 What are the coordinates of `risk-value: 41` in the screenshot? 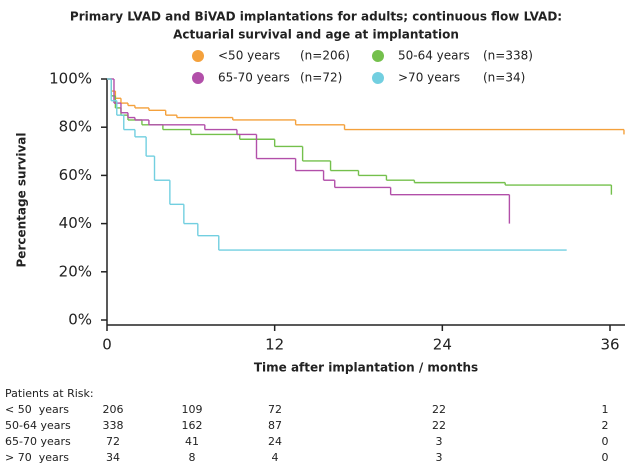 It's located at (192, 441).